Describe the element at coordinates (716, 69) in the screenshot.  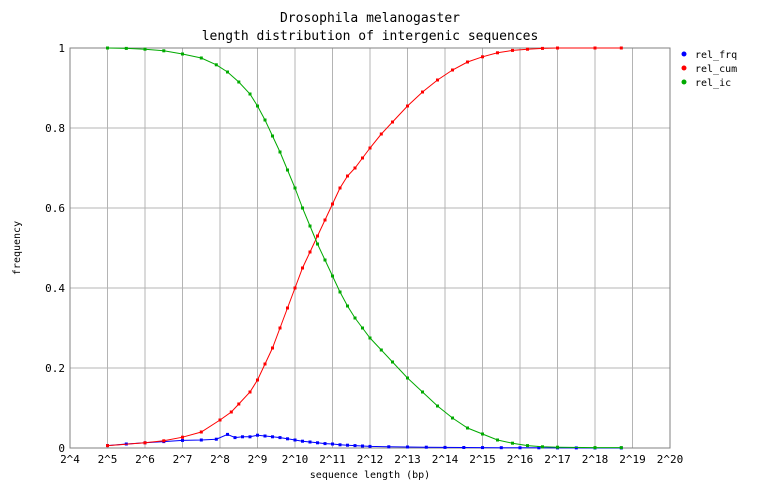
I see `legend-label-rel_cum: rel_cum` at that location.